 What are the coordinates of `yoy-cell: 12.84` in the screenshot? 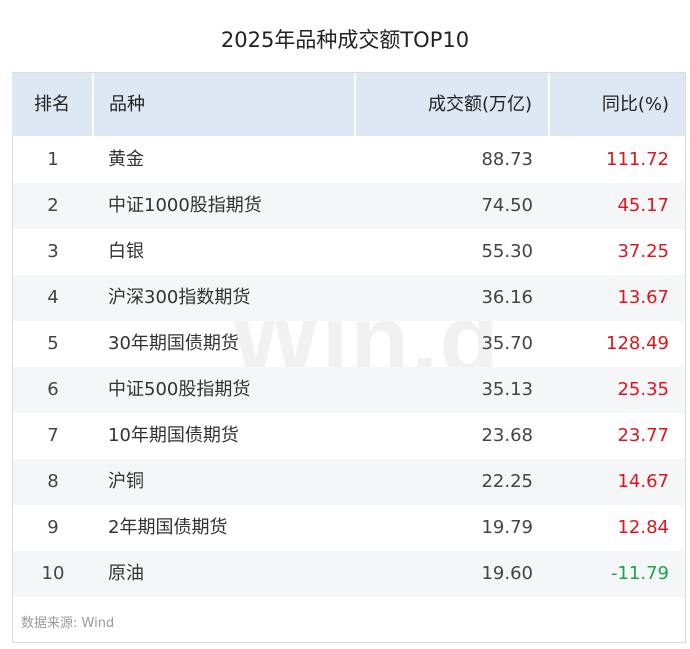 It's located at (643, 527).